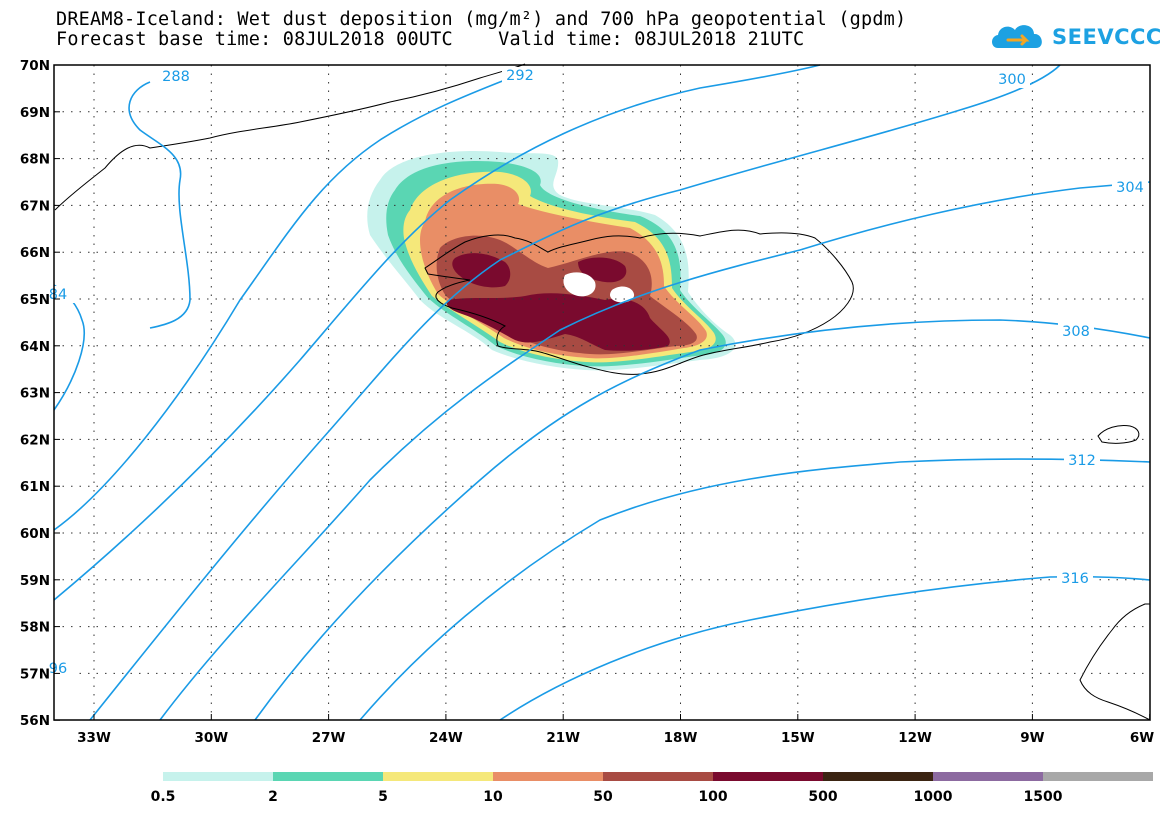 The height and width of the screenshot is (815, 1175). Describe the element at coordinates (35, 534) in the screenshot. I see `lat-label: 60N` at that location.